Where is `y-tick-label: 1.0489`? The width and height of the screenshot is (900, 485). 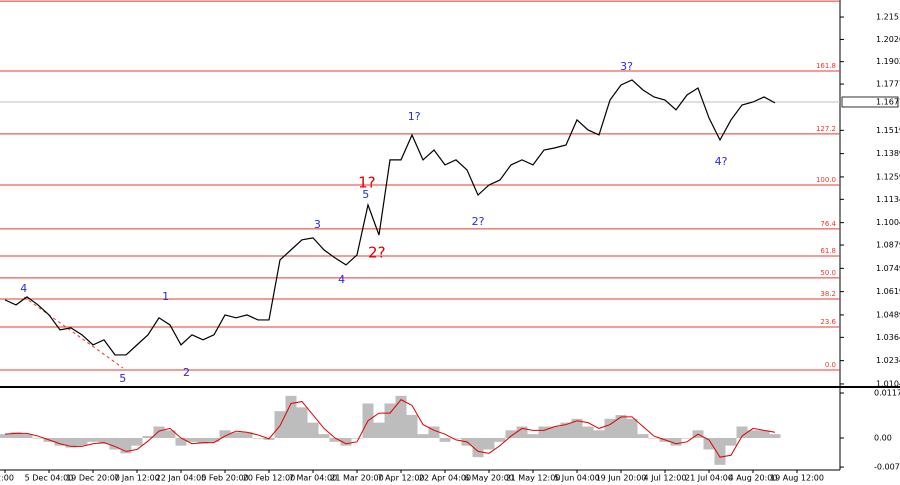 y-tick-label: 1.0489 is located at coordinates (888, 314).